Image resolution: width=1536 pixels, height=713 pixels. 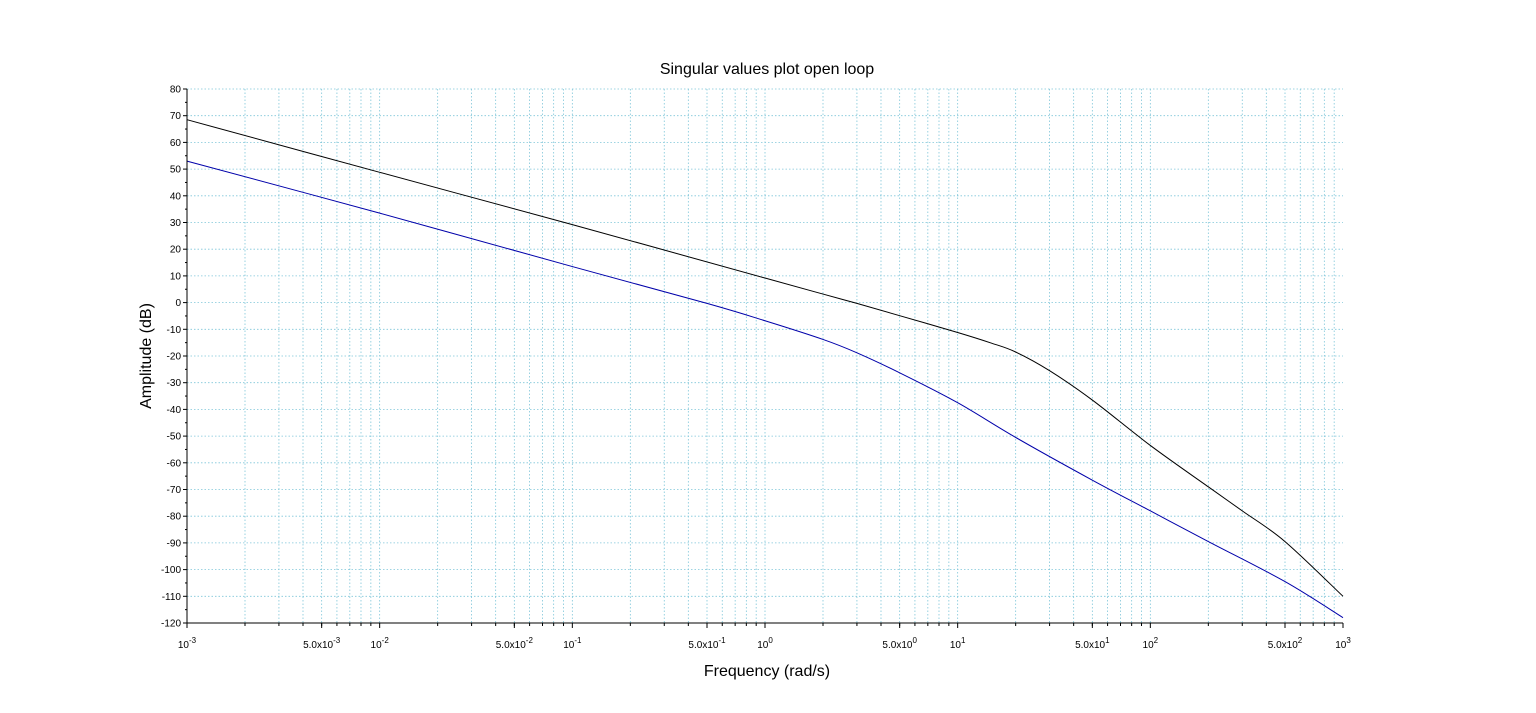 What do you see at coordinates (174, 517) in the screenshot?
I see `y-tick-label: -80` at bounding box center [174, 517].